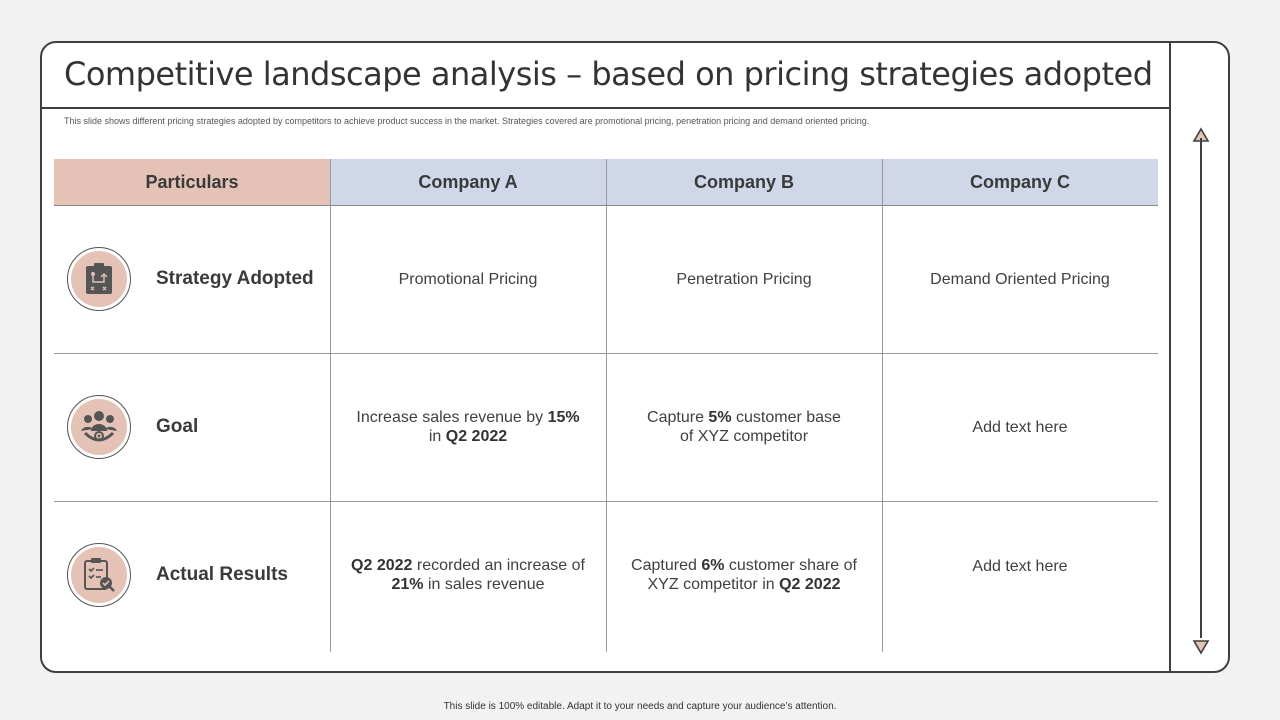 This screenshot has width=1280, height=720. What do you see at coordinates (713, 565) in the screenshot?
I see `cell-bold-text: 6%` at bounding box center [713, 565].